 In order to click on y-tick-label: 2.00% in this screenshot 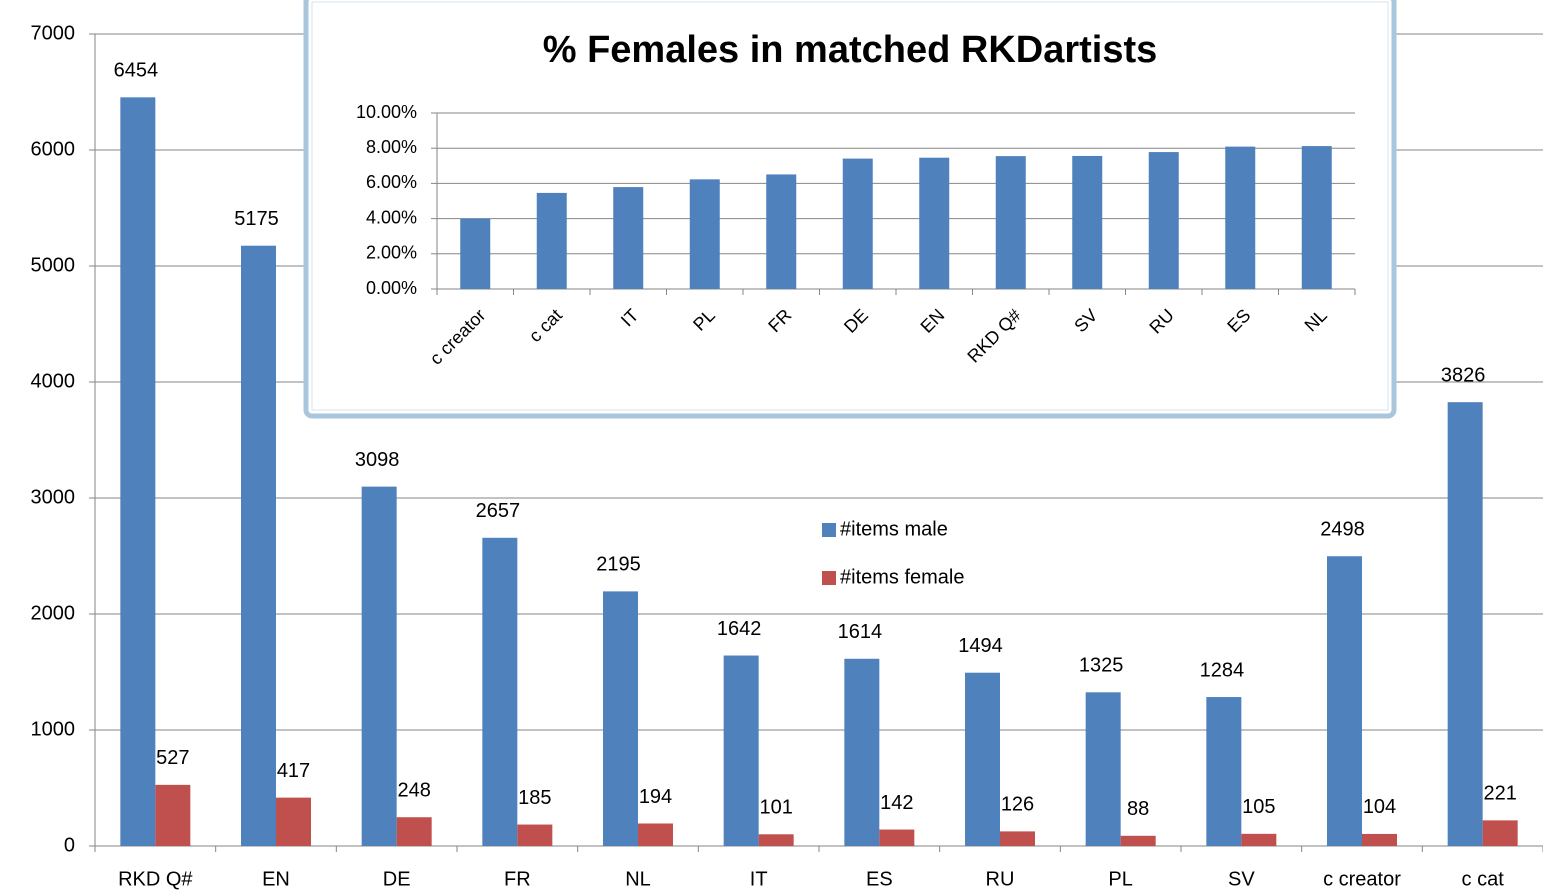, I will do `click(391, 253)`.